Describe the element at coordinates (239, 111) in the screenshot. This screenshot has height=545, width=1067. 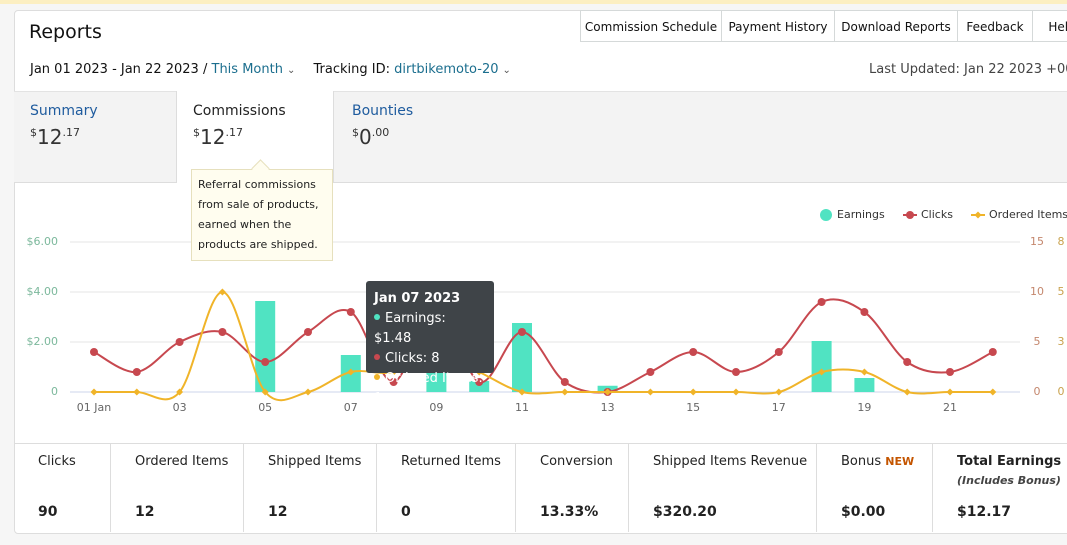
I see `tab-label: Commissions` at that location.